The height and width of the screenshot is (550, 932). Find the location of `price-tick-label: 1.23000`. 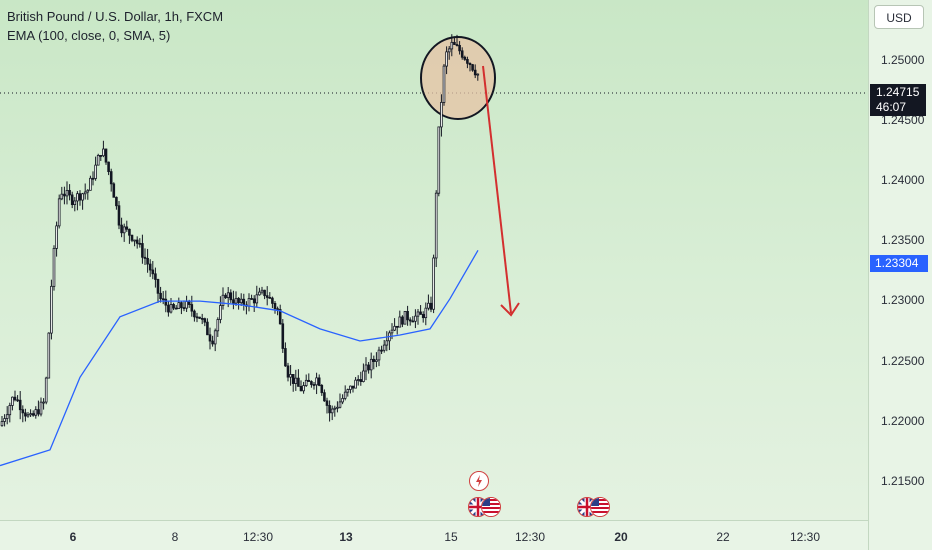

price-tick-label: 1.23000 is located at coordinates (903, 300).